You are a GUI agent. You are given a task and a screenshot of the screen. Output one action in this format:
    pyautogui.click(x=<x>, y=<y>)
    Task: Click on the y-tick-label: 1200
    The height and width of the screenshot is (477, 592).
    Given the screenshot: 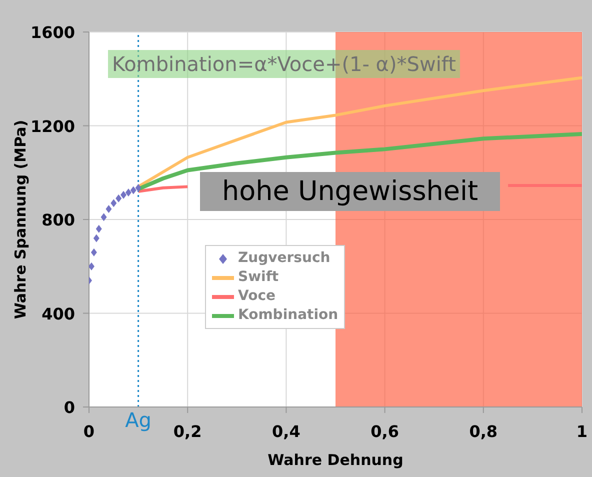 What is the action you would take?
    pyautogui.click(x=52, y=126)
    